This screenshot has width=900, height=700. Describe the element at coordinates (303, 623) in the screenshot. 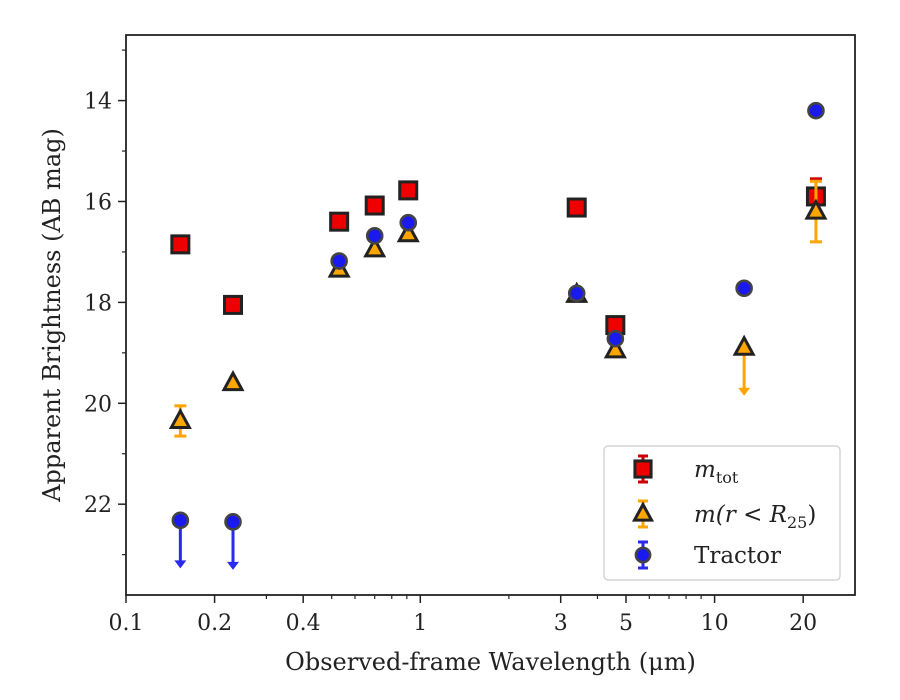

I see `x-tick-label: 0.4` at that location.